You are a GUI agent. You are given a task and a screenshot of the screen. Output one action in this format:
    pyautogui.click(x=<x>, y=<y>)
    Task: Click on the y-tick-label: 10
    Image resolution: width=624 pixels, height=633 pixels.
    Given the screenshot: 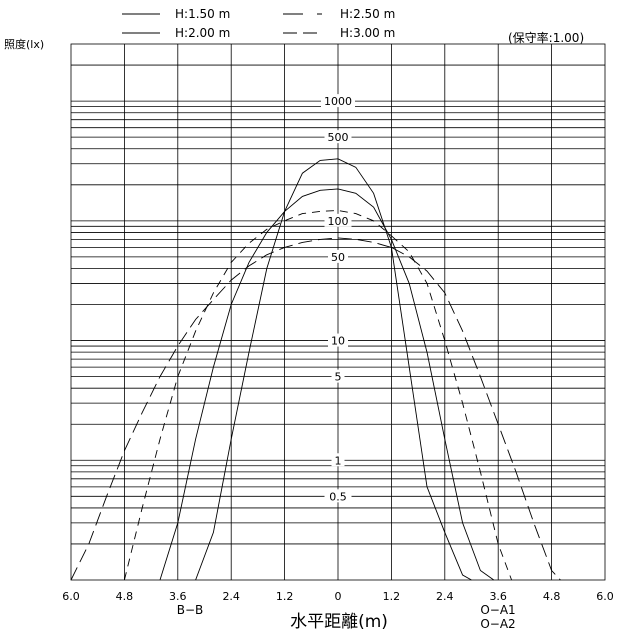 What is the action you would take?
    pyautogui.click(x=338, y=341)
    